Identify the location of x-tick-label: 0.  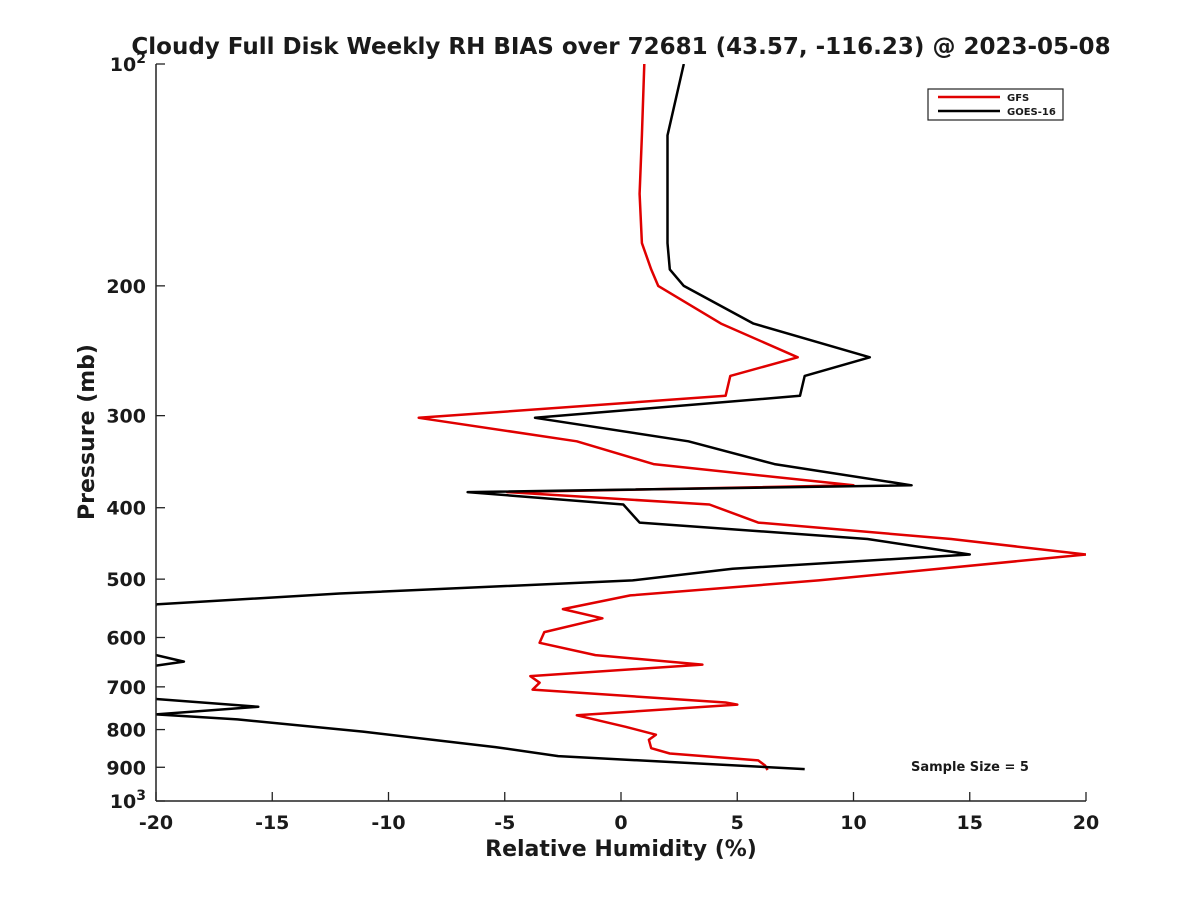
(620, 823).